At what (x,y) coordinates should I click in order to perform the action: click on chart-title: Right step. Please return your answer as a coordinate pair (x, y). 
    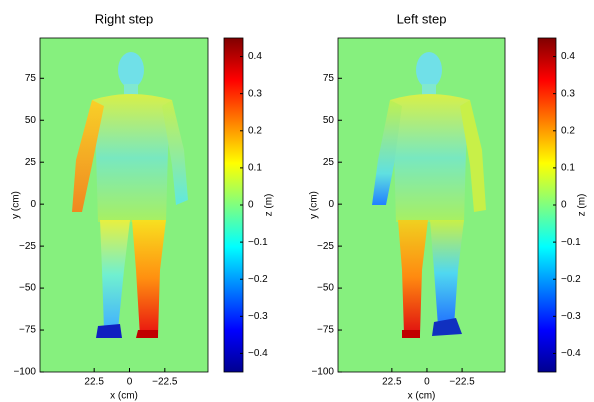
    Looking at the image, I should click on (124, 18).